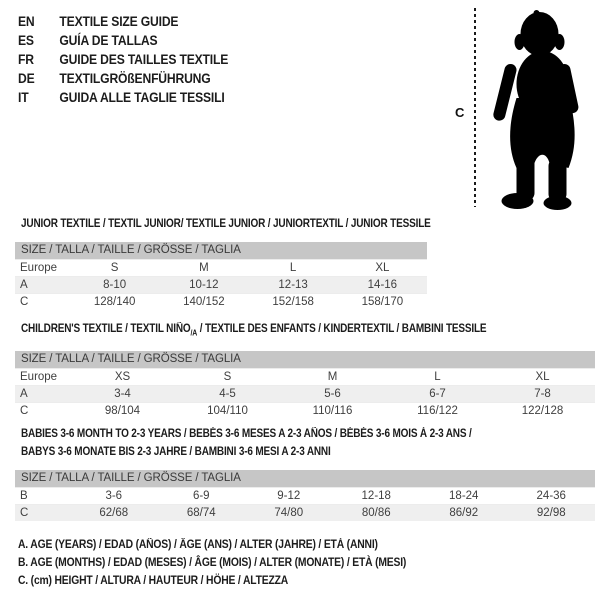 The image size is (600, 600). What do you see at coordinates (26, 21) in the screenshot?
I see `language-code: EN` at bounding box center [26, 21].